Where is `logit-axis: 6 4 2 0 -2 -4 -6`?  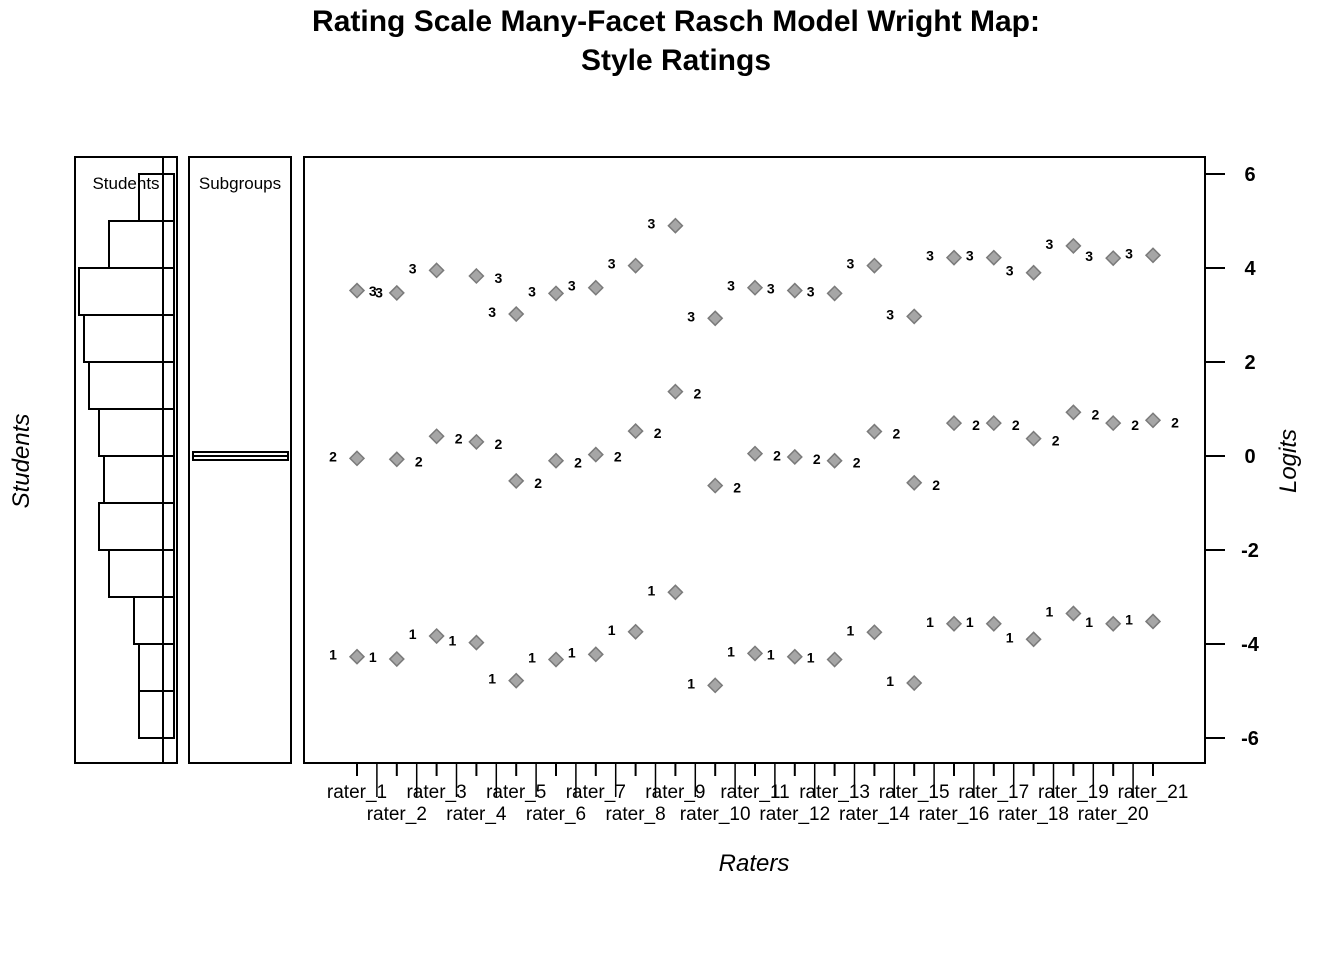 logit-axis: 6 4 2 0 -2 -4 -6 is located at coordinates (1232, 457).